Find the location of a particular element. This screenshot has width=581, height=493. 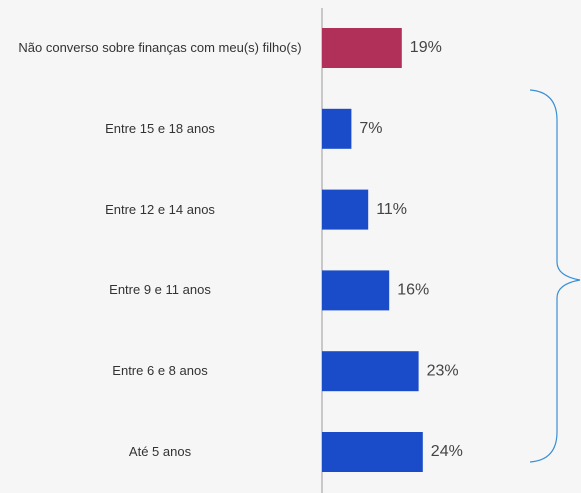

category-label: Entre 6 e 8 anos is located at coordinates (160, 371).